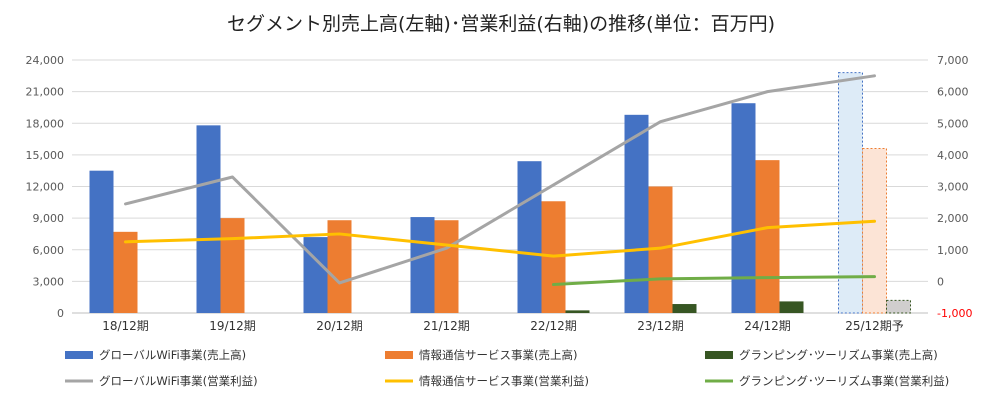  I want to click on right-tick-label: 1,000, so click(953, 250).